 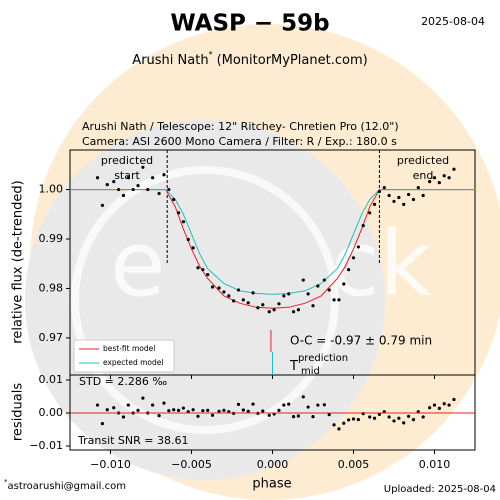 I want to click on legend-box, so click(x=124, y=356).